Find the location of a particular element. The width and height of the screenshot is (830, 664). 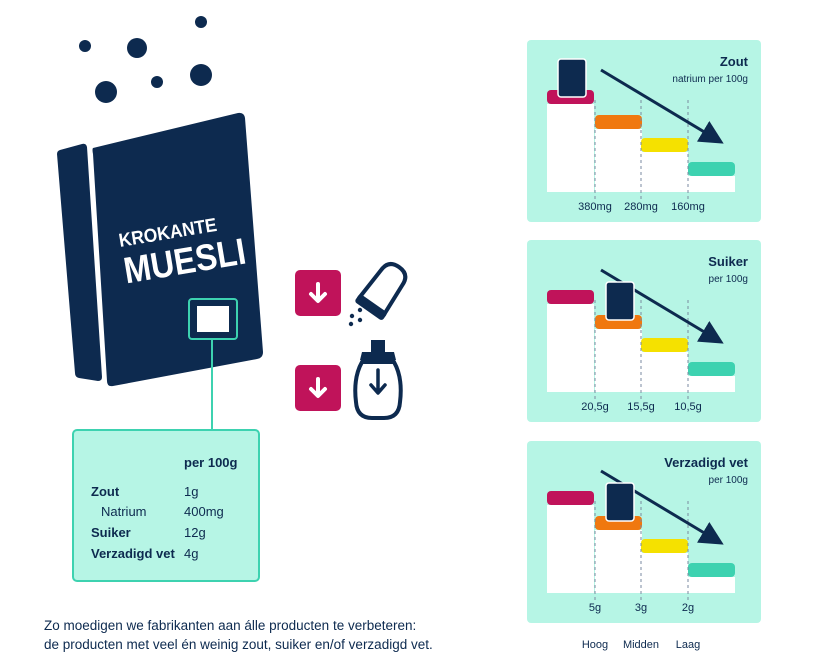

muesli-box: KROKANTE MUESLI is located at coordinates (160, 271).